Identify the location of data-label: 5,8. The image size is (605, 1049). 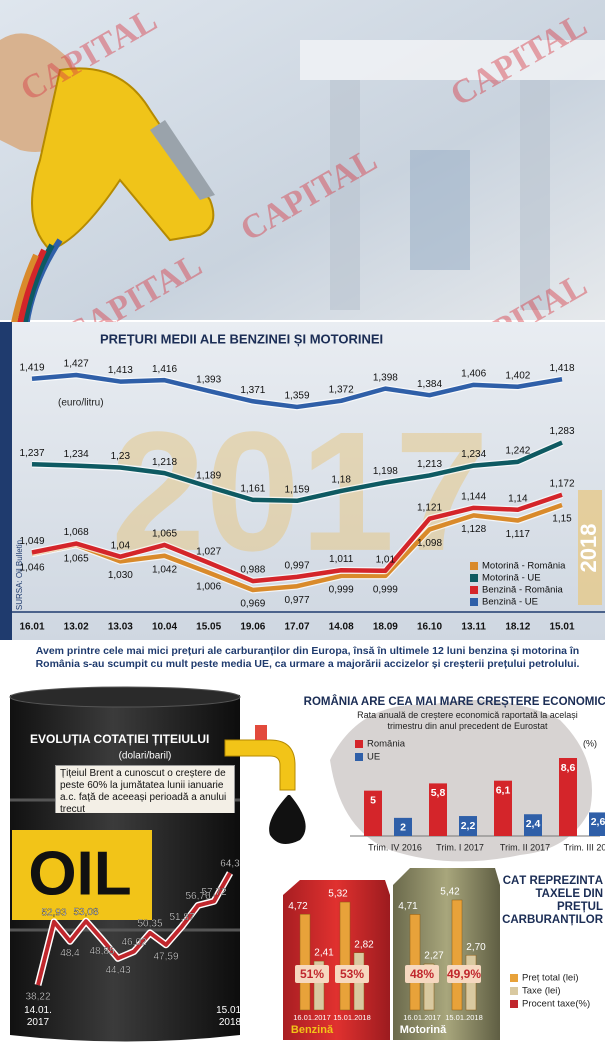
(438, 793).